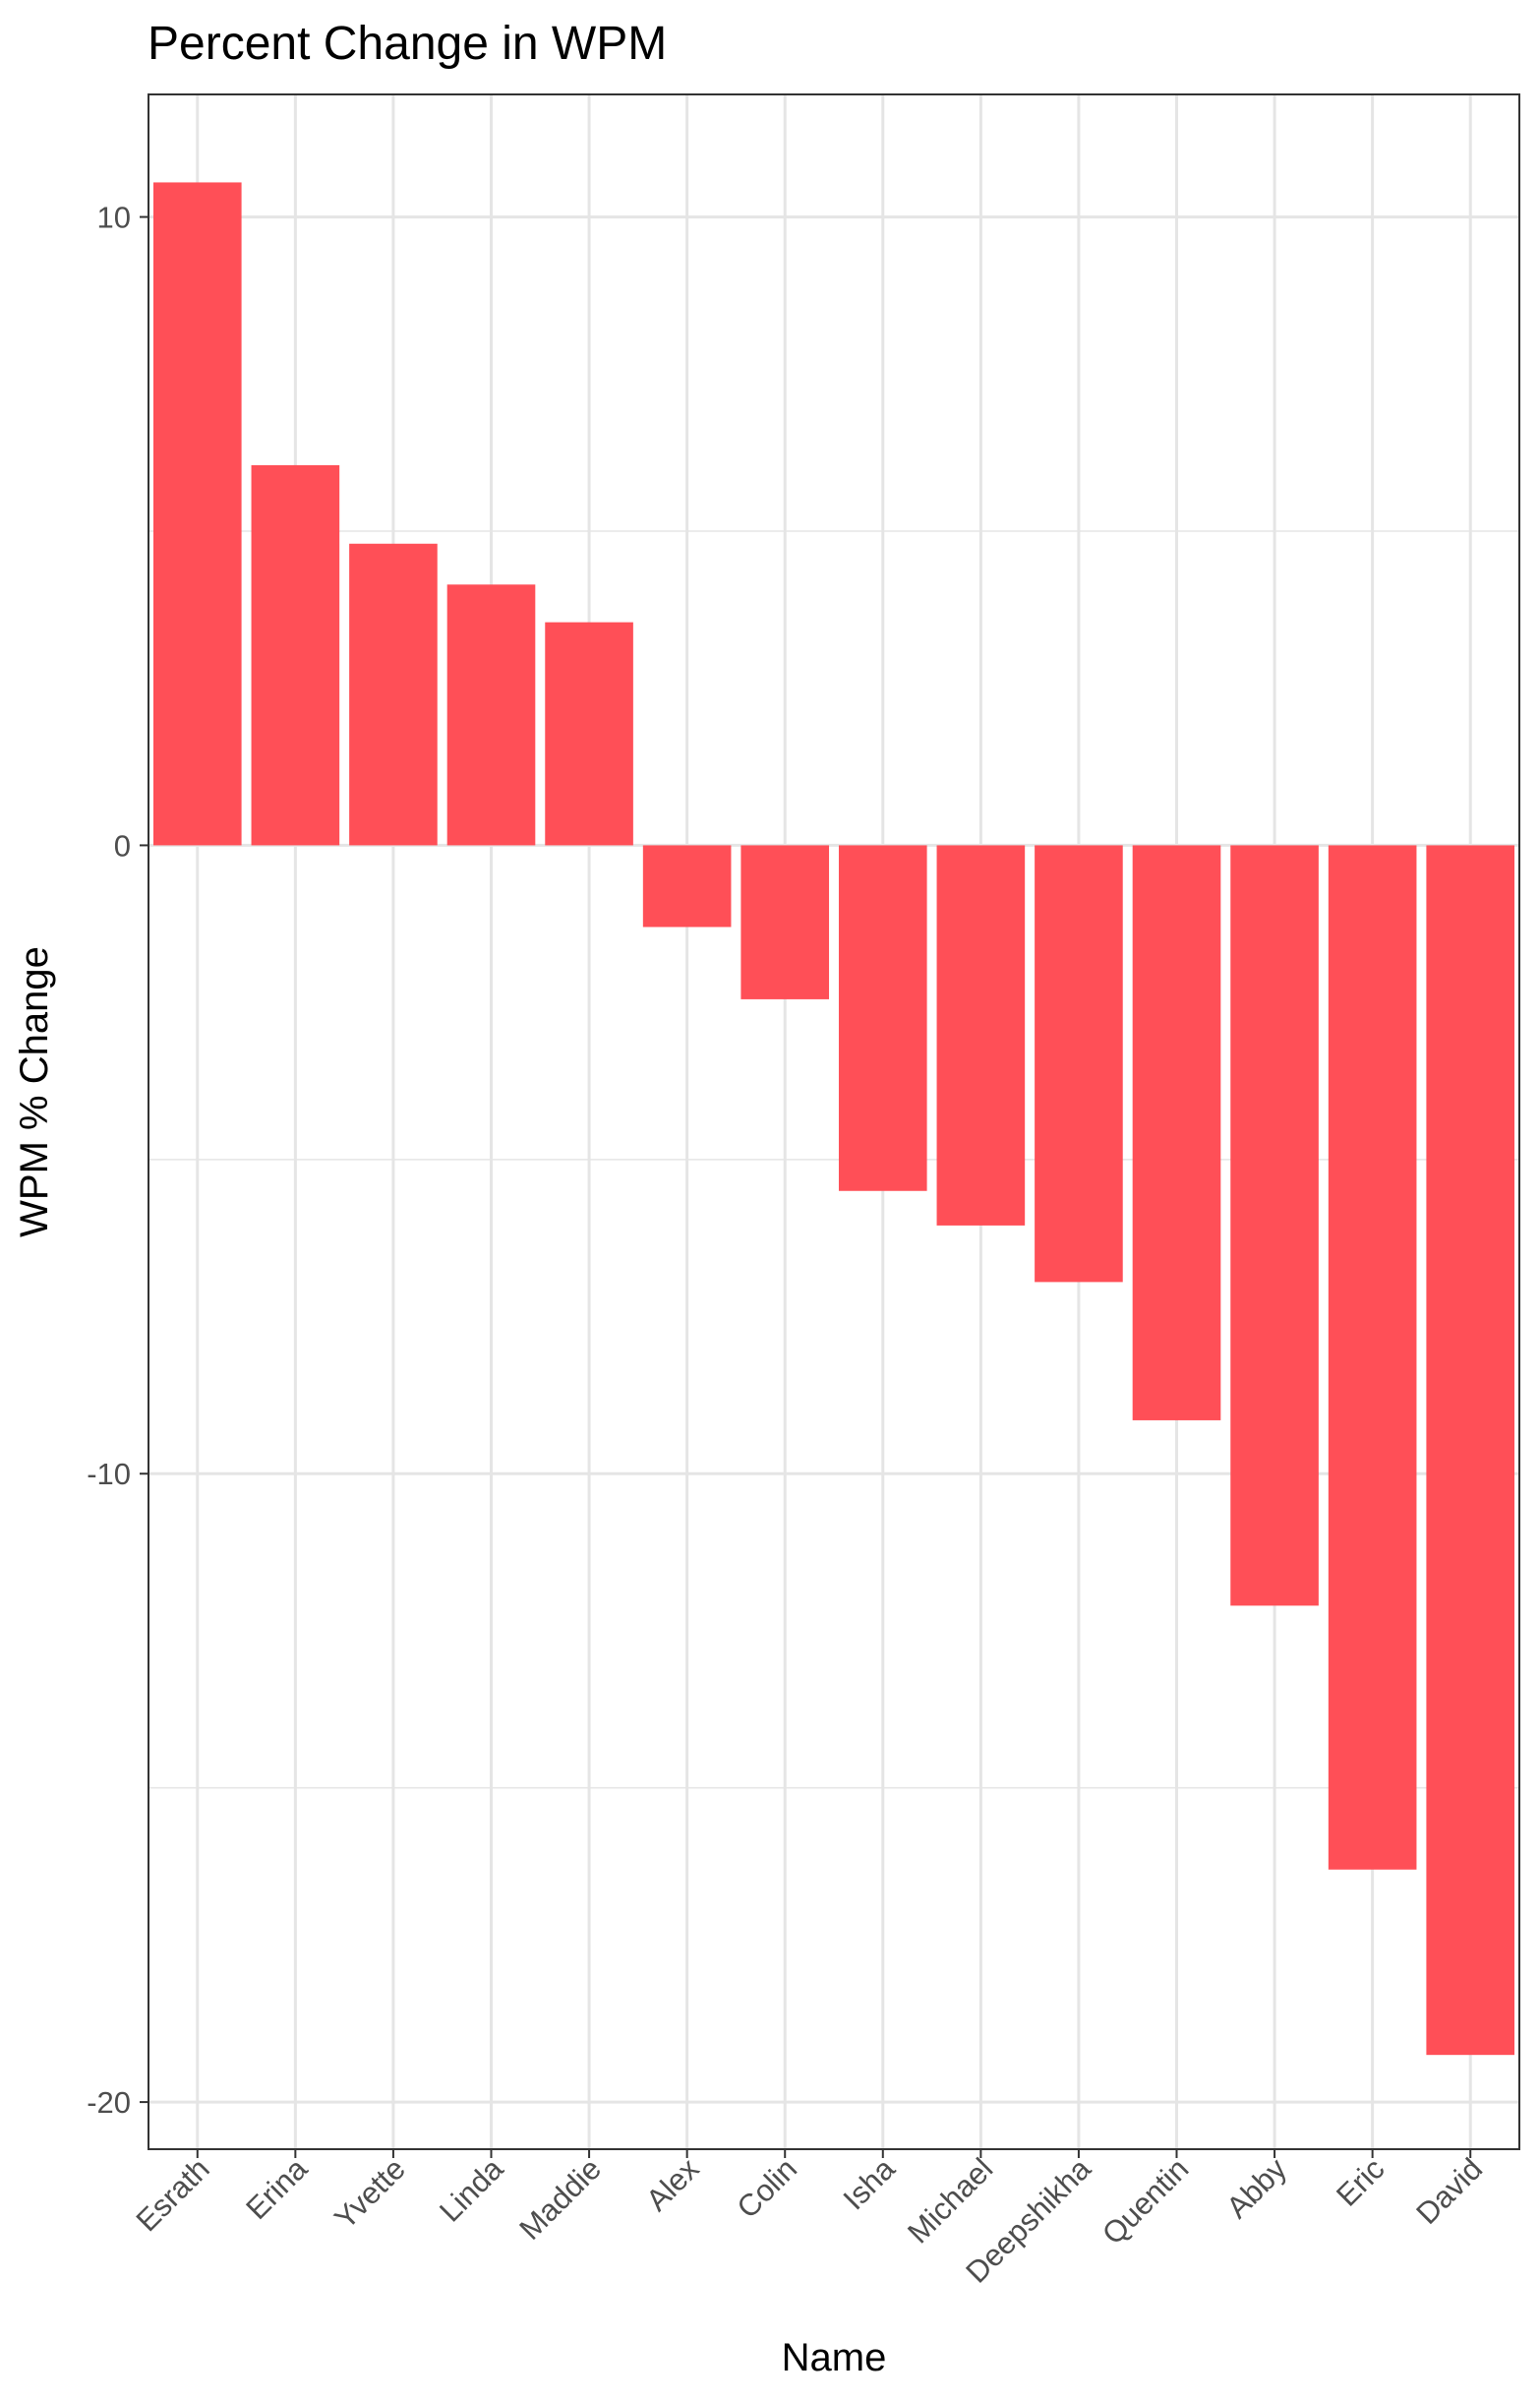 The width and height of the screenshot is (1540, 2401). Describe the element at coordinates (369, 2193) in the screenshot. I see `x-tick-label: Yvette` at that location.